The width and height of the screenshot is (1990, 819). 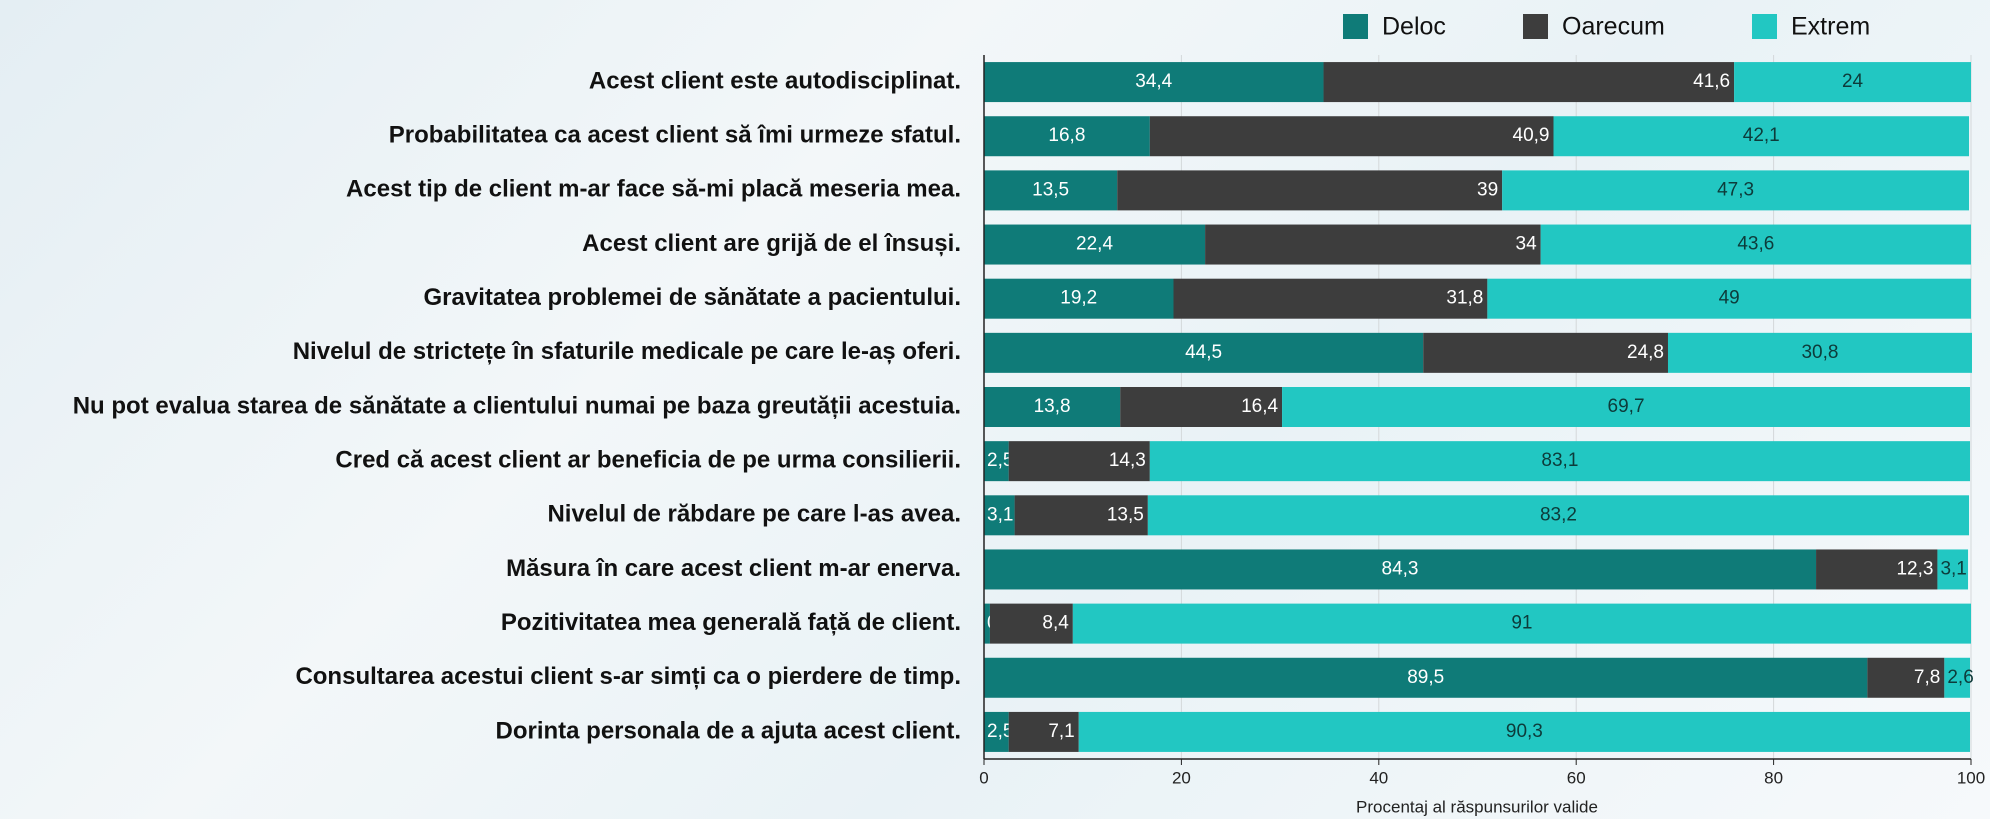 I want to click on value-label: 22,4, so click(x=1094, y=244).